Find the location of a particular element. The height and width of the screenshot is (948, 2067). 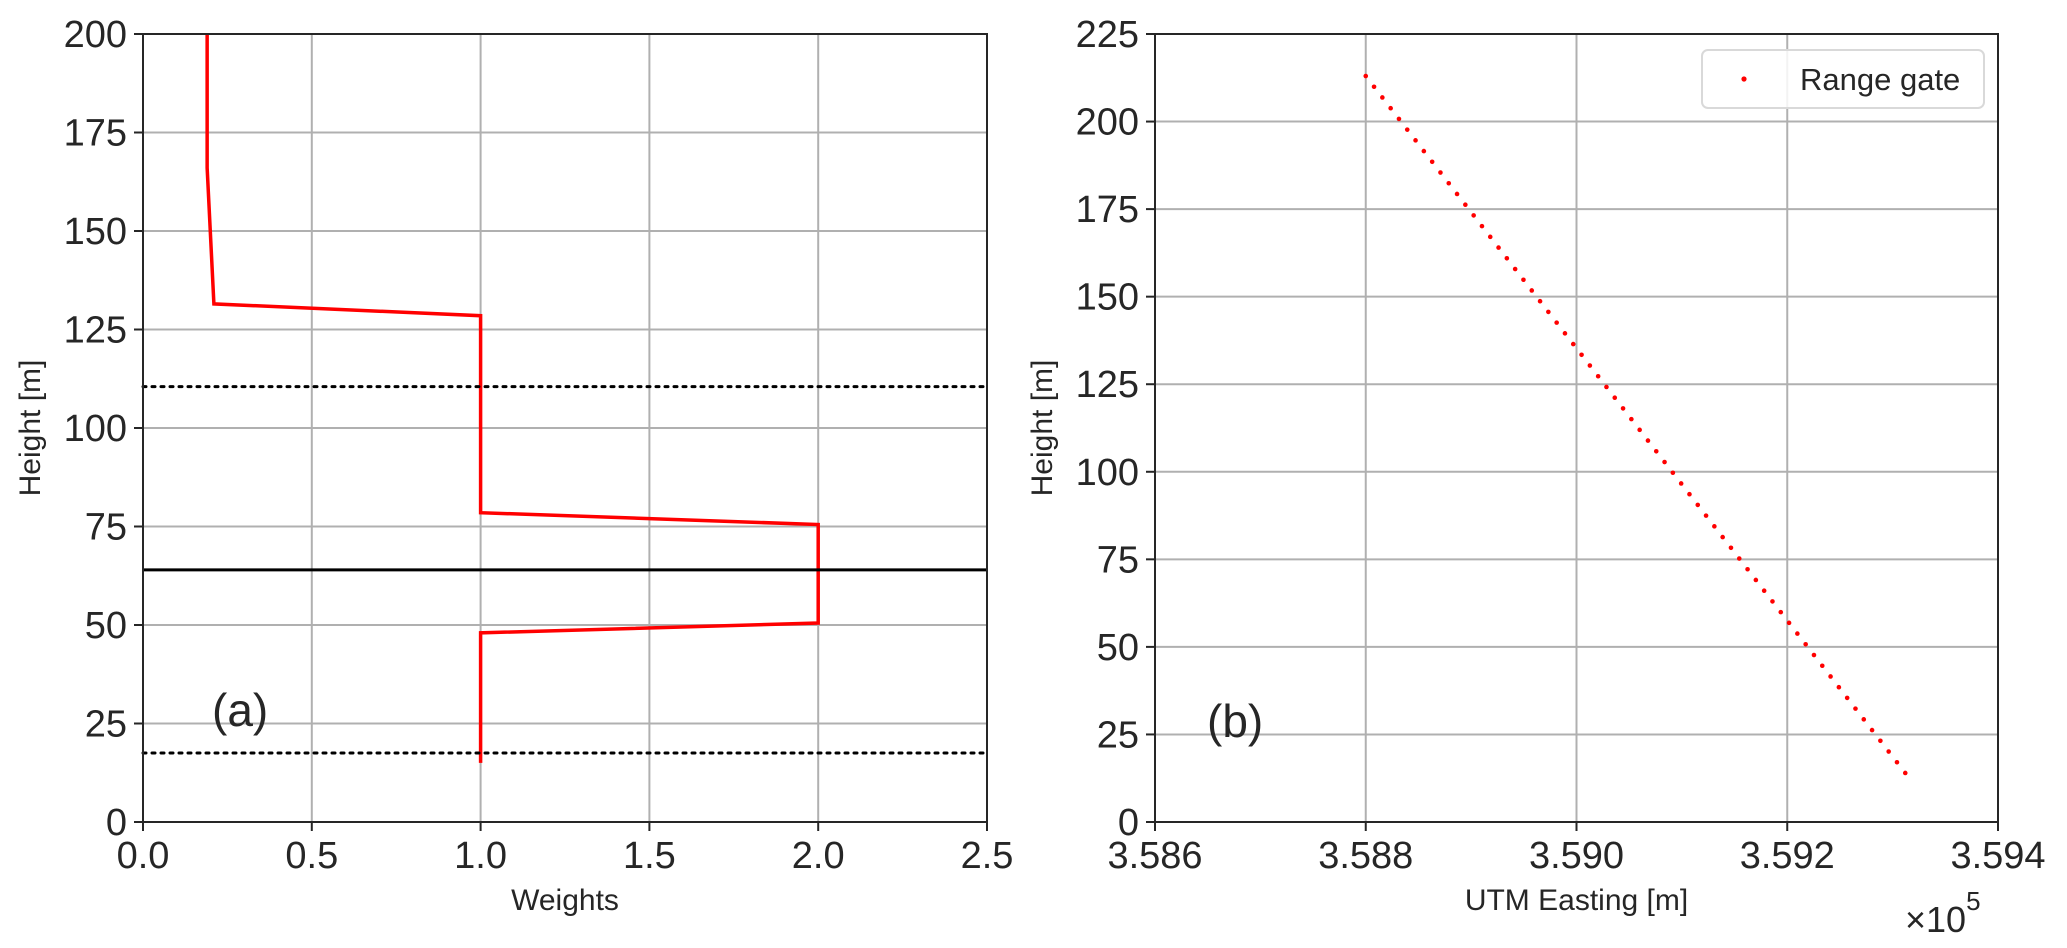

legend-label: Range gate is located at coordinates (1880, 79).